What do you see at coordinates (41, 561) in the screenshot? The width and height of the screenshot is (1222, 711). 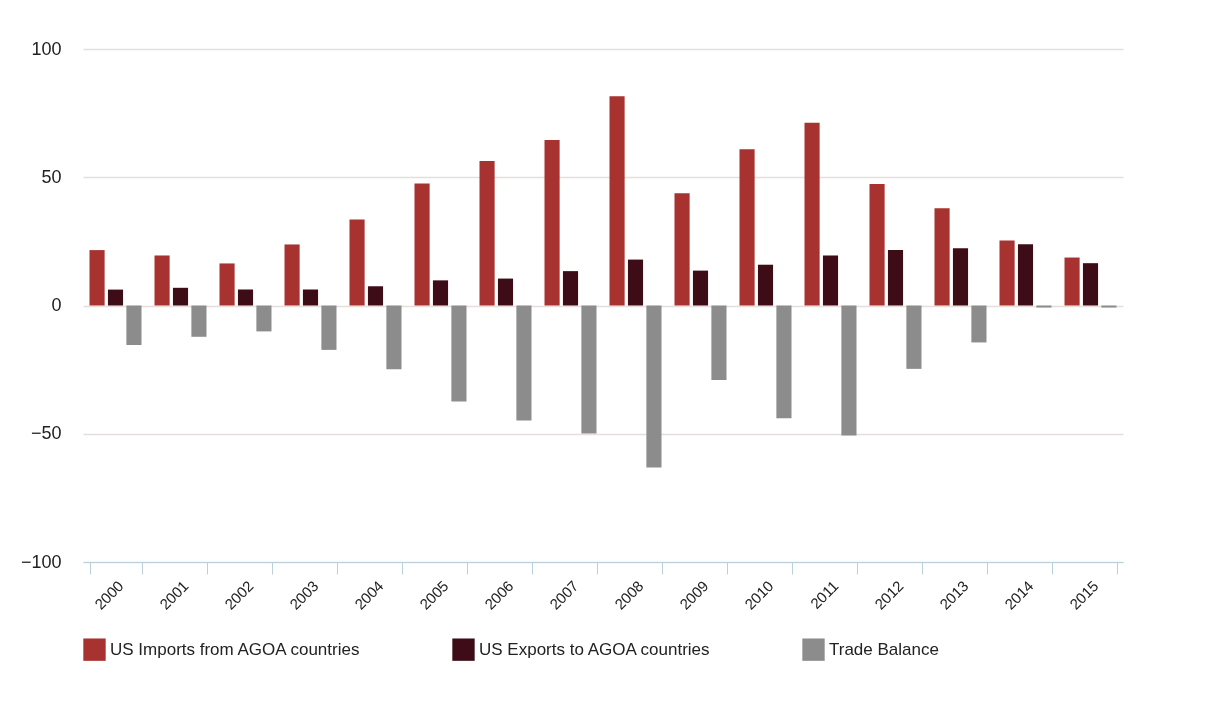 I see `y-tick-label: −100` at bounding box center [41, 561].